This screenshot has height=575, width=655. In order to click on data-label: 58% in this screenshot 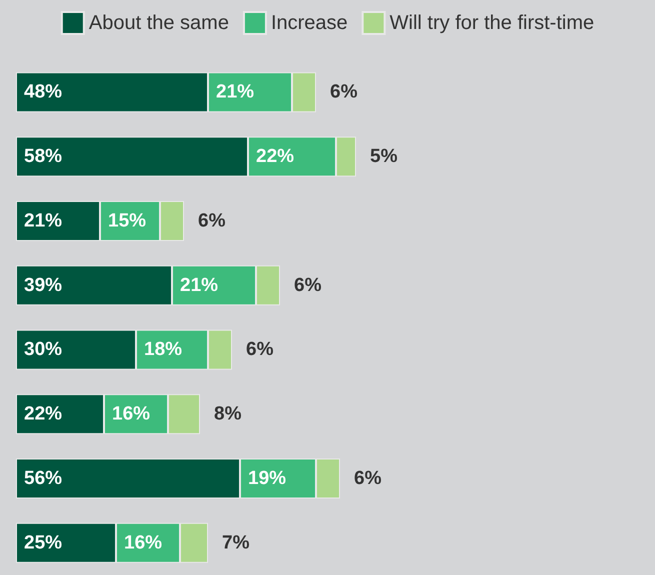, I will do `click(43, 157)`.